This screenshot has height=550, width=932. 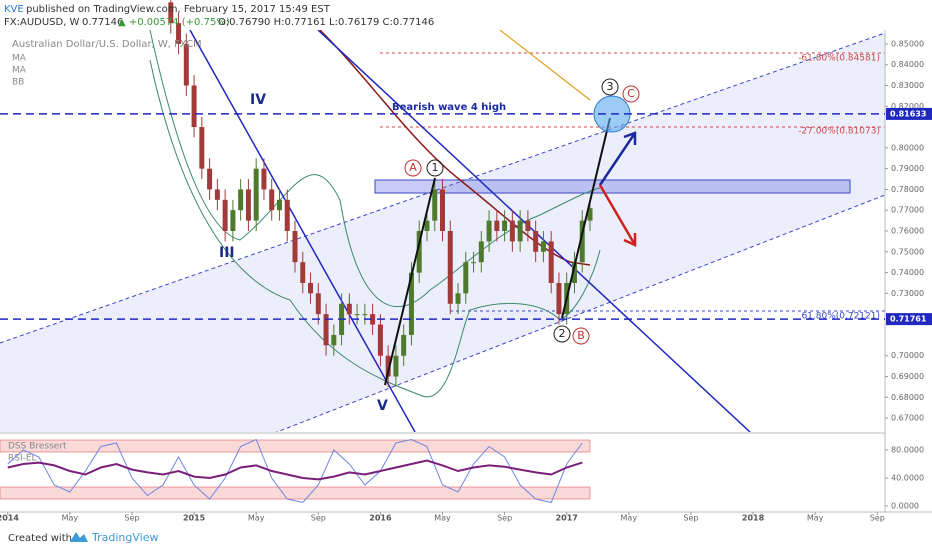 I want to click on y-tick-label: 0.83000, so click(x=907, y=85).